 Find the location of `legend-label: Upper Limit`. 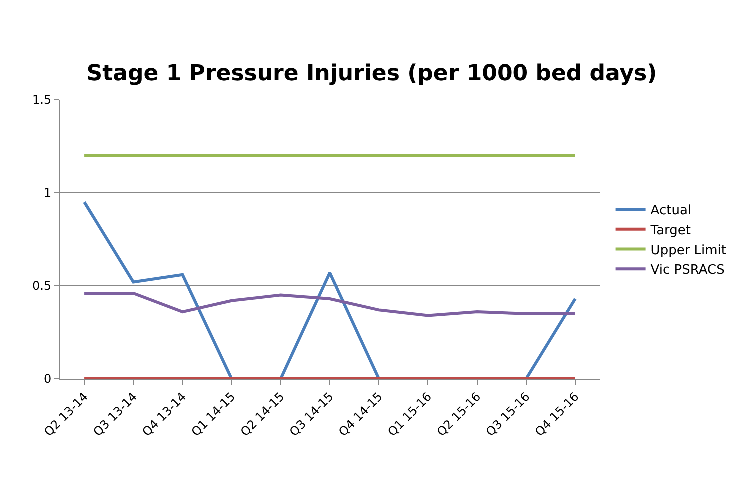

legend-label: Upper Limit is located at coordinates (688, 250).